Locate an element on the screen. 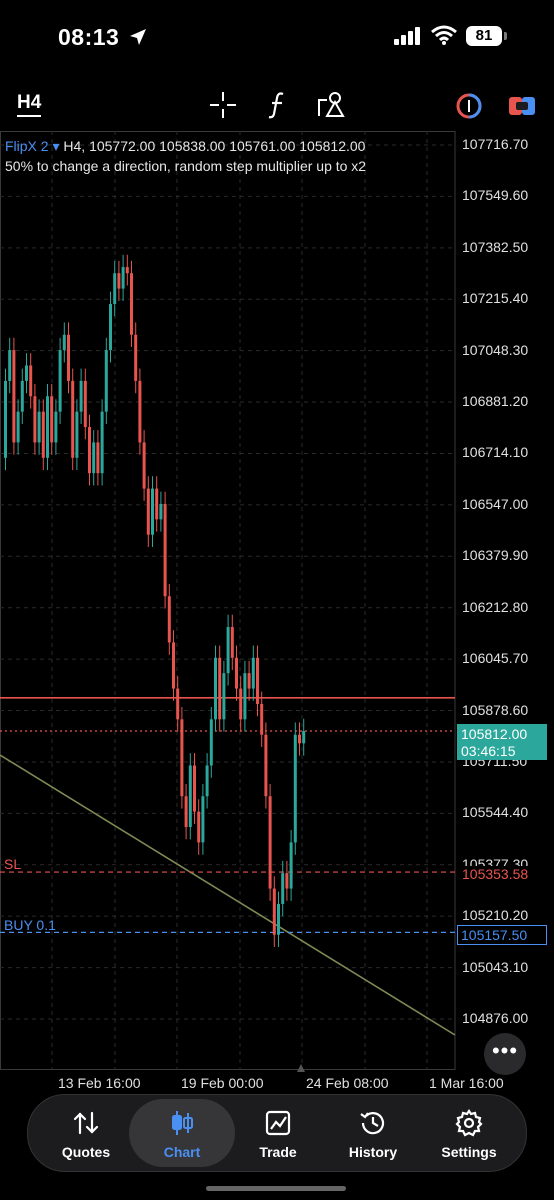 The image size is (554, 1200). buy-price-badge: 105157.50 is located at coordinates (502, 935).